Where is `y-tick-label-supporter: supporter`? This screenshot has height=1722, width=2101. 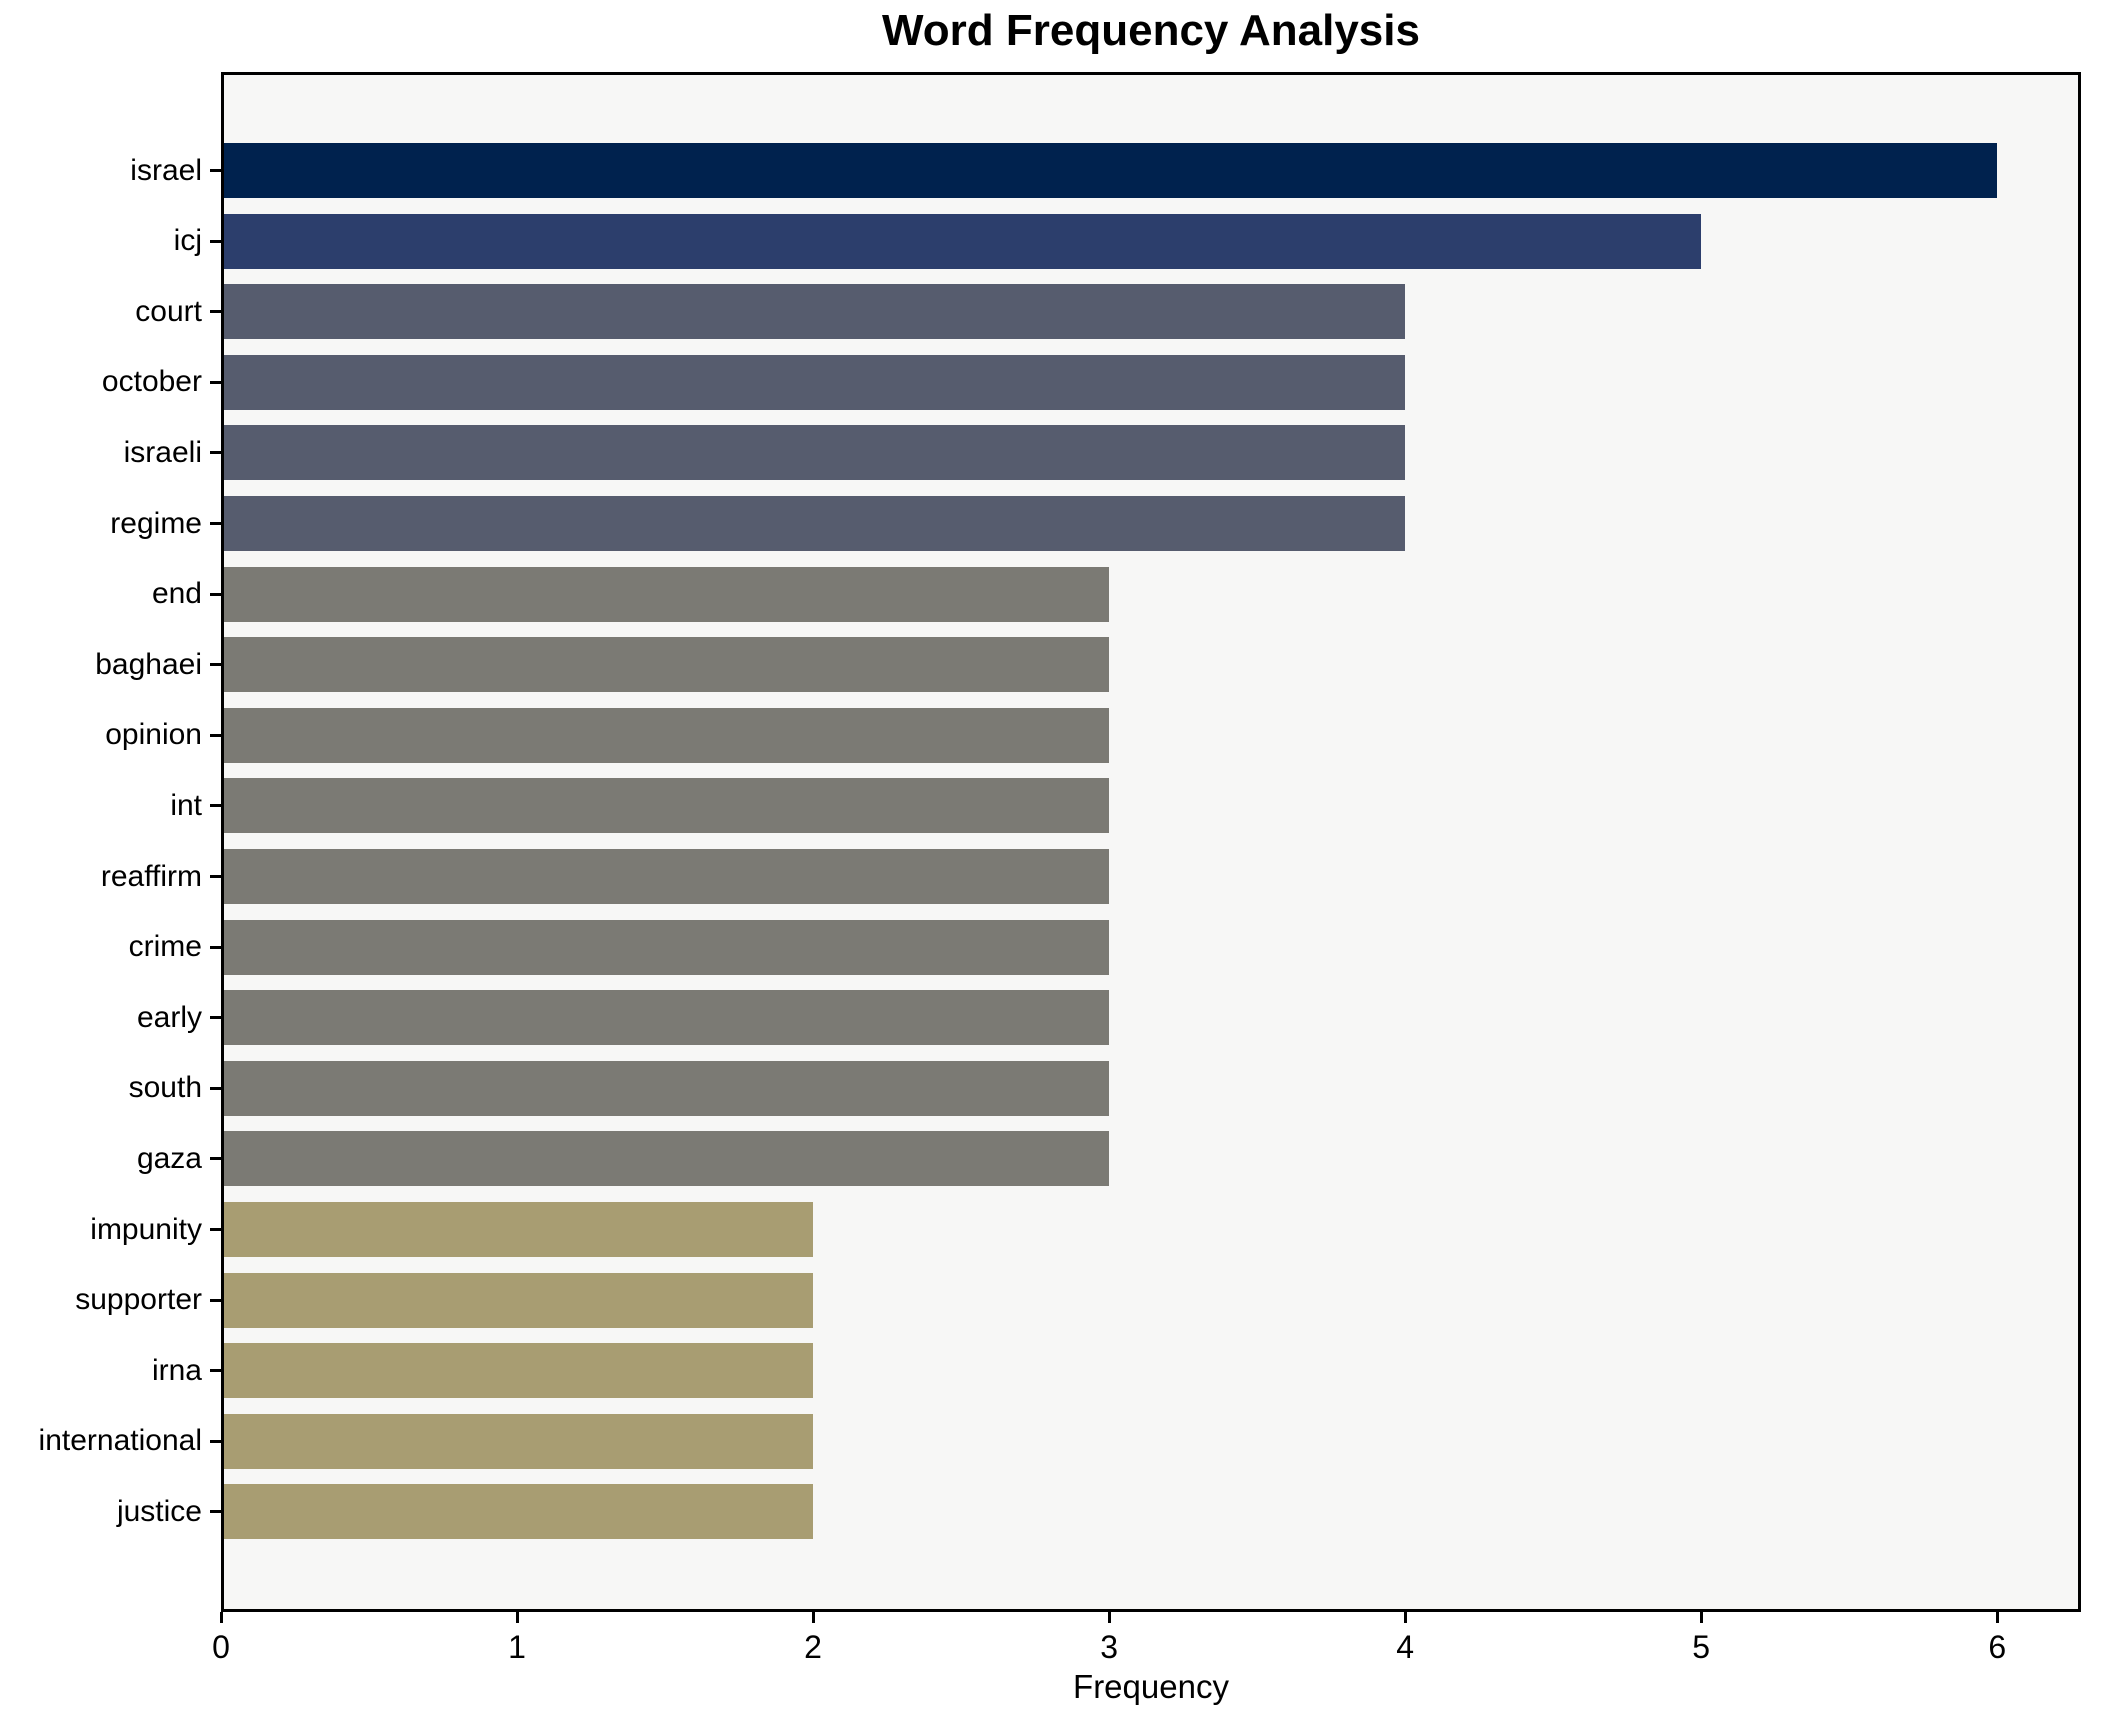
y-tick-label-supporter: supporter is located at coordinates (138, 1300).